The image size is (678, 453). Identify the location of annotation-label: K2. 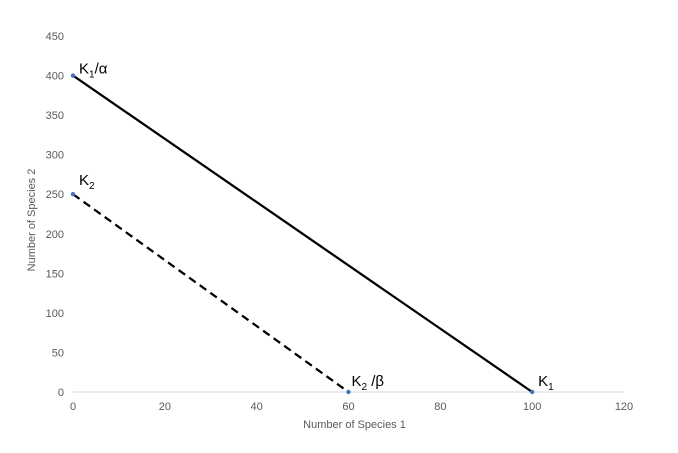
(87, 182).